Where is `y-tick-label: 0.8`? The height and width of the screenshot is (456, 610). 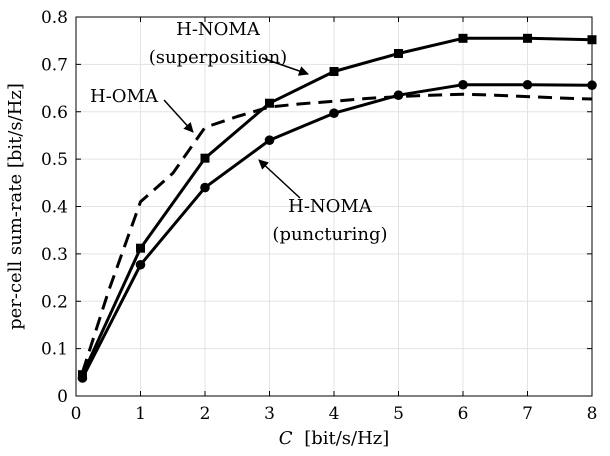 y-tick-label: 0.8 is located at coordinates (54, 18).